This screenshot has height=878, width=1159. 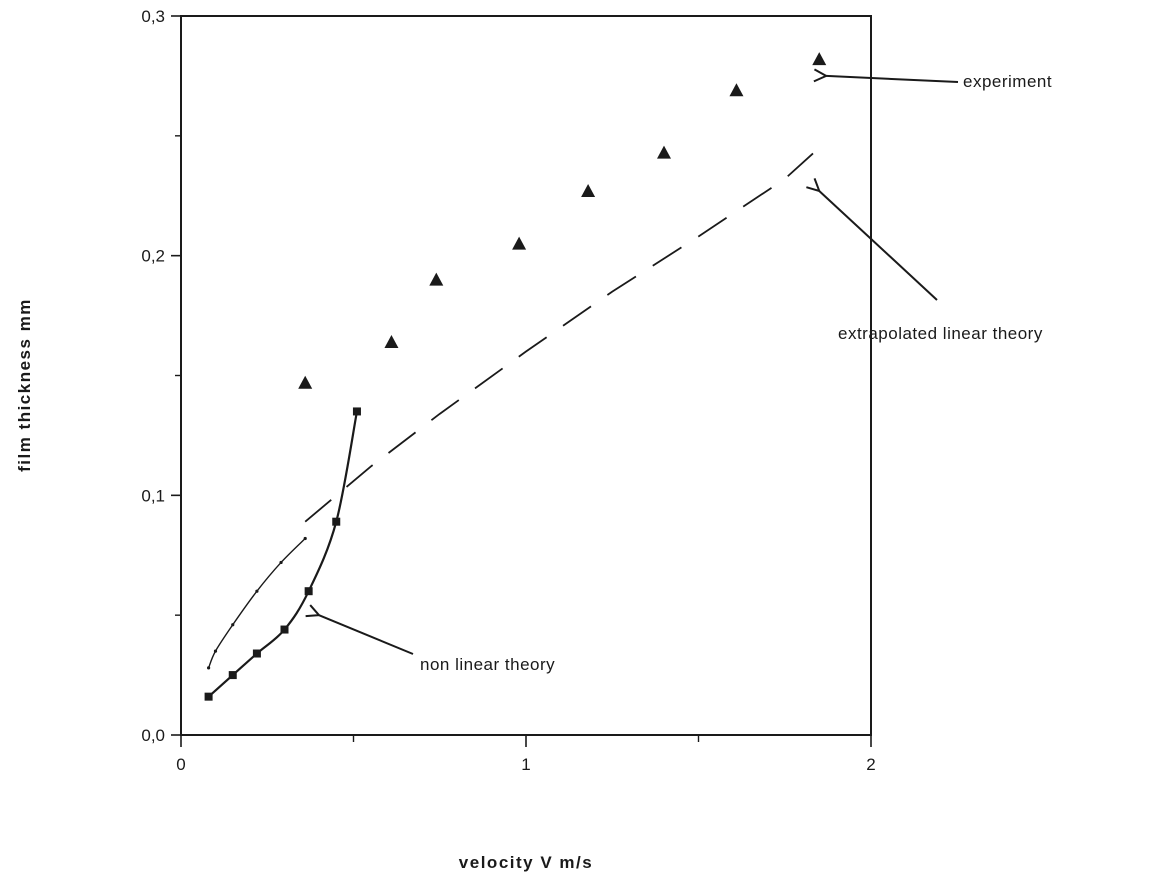 What do you see at coordinates (525, 764) in the screenshot?
I see `x-tick-label: 1` at bounding box center [525, 764].